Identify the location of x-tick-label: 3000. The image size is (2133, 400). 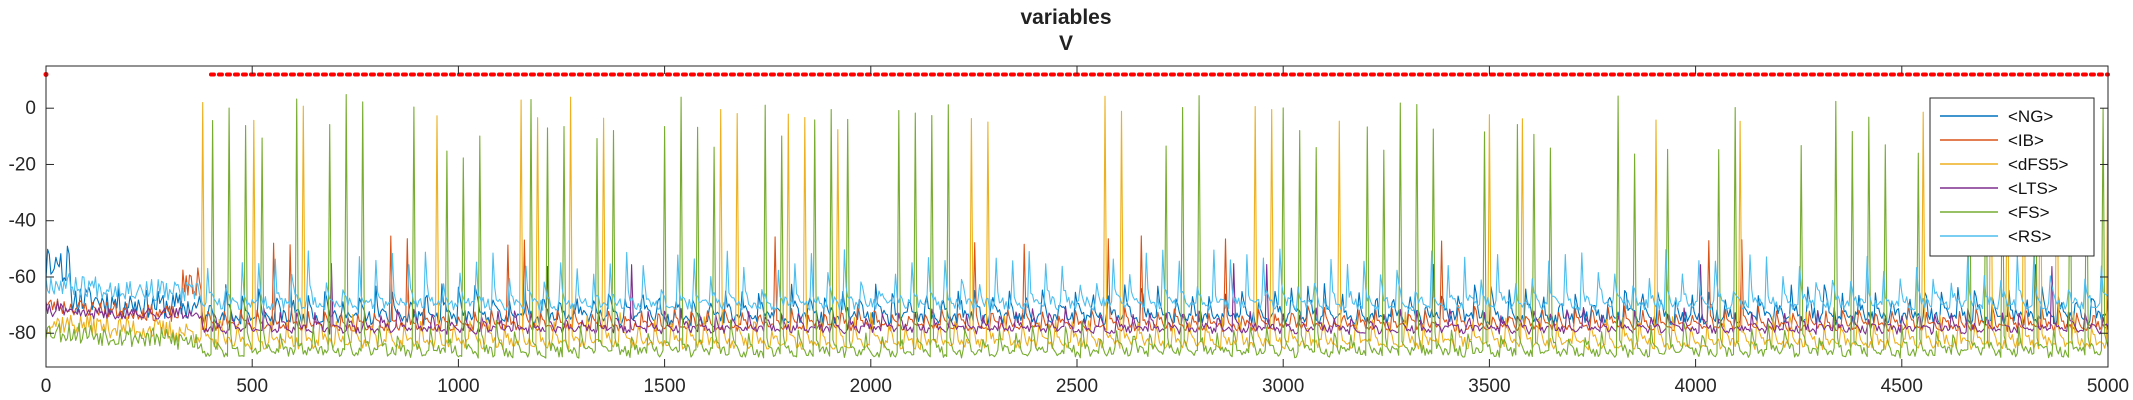
(1283, 386).